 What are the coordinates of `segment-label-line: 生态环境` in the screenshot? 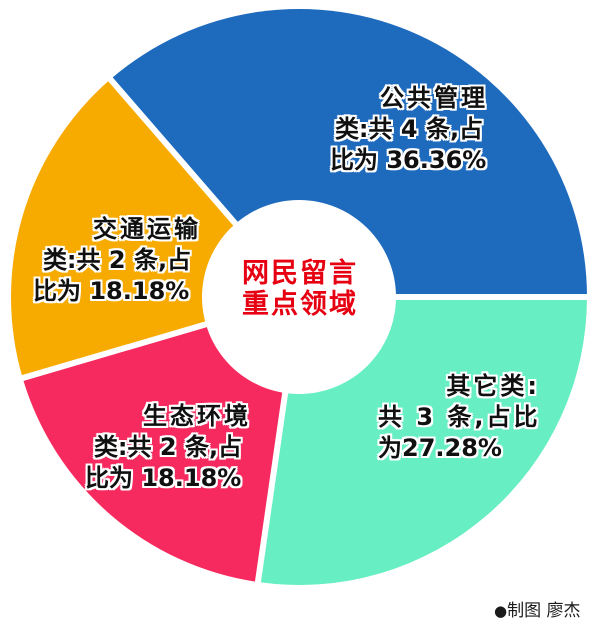 It's located at (197, 416).